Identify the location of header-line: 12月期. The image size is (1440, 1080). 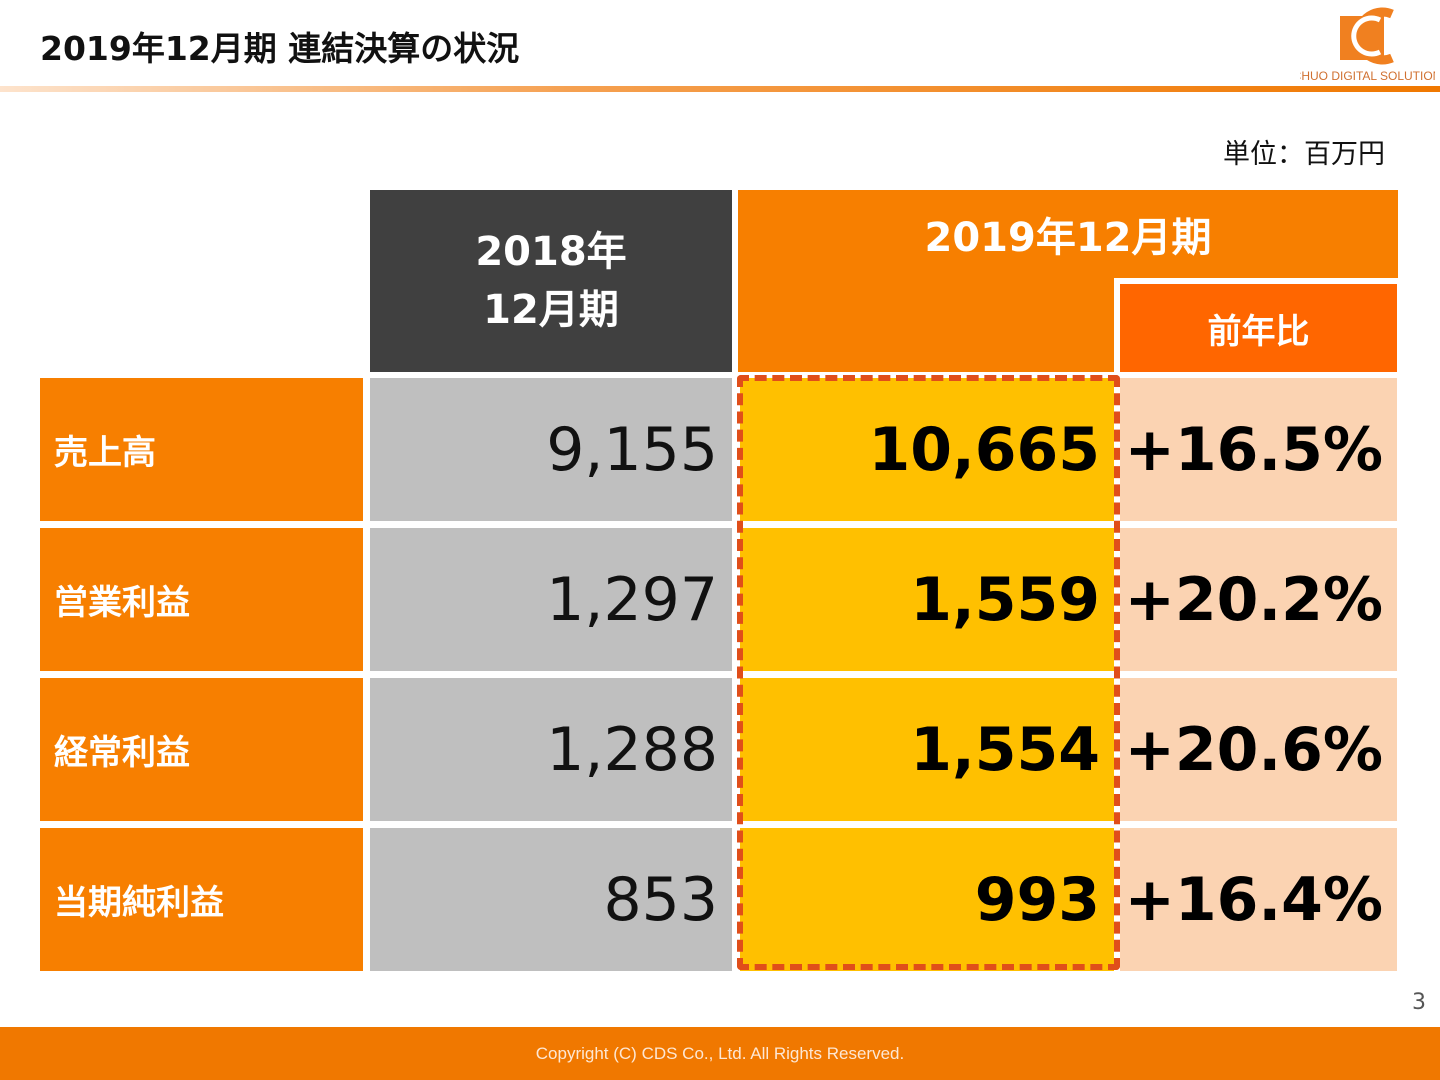
(551, 310).